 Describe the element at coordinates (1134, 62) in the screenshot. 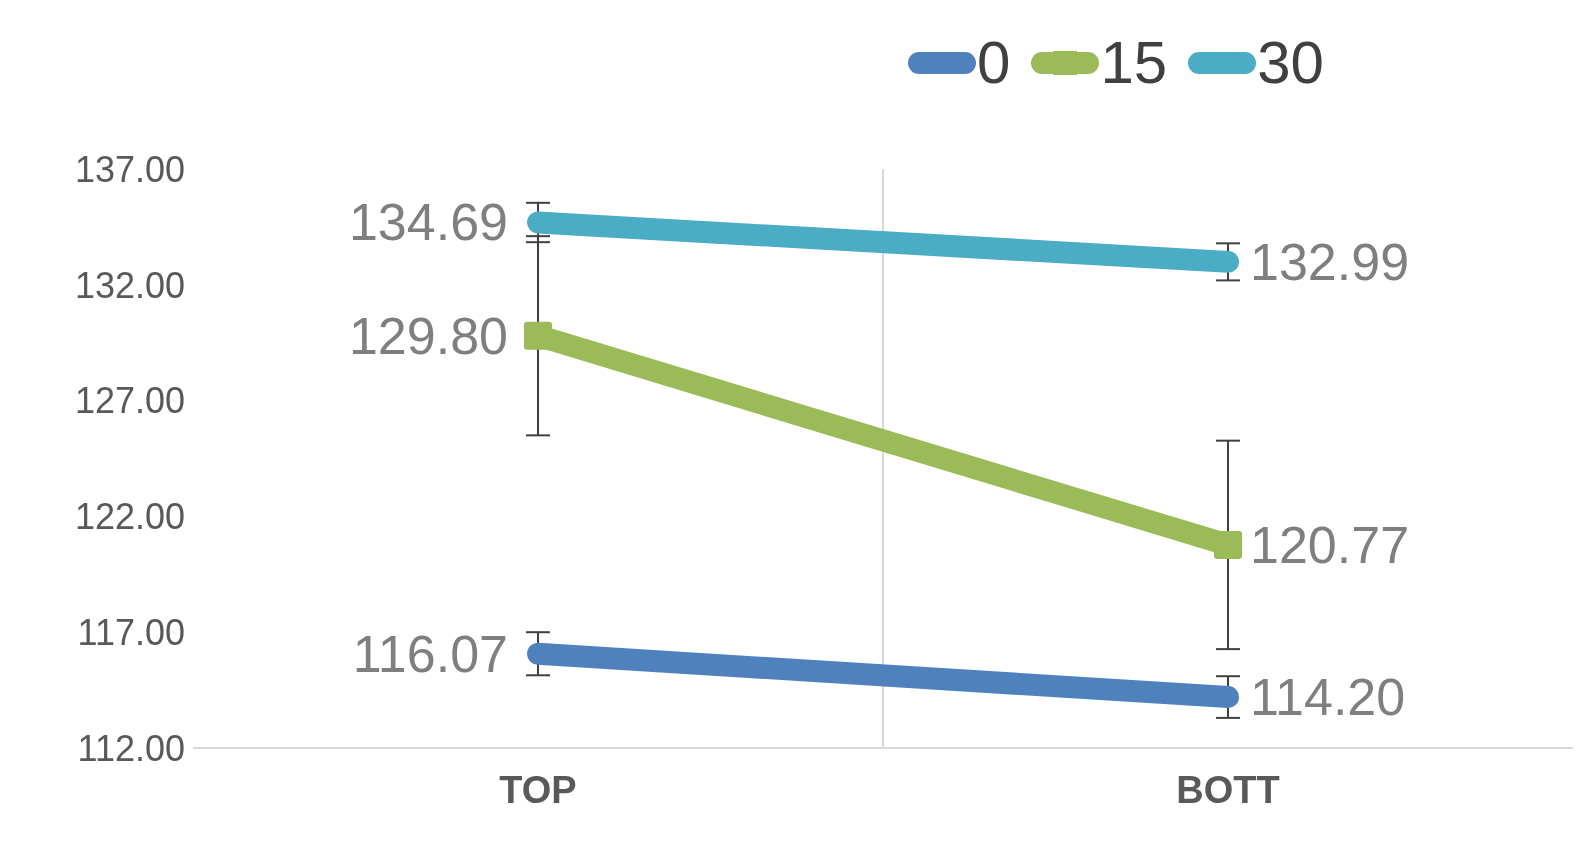

I see `legend-label: 15` at that location.